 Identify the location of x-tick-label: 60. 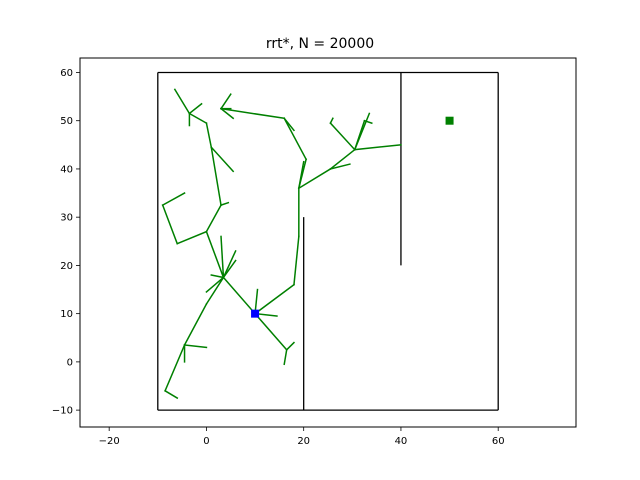
(498, 441).